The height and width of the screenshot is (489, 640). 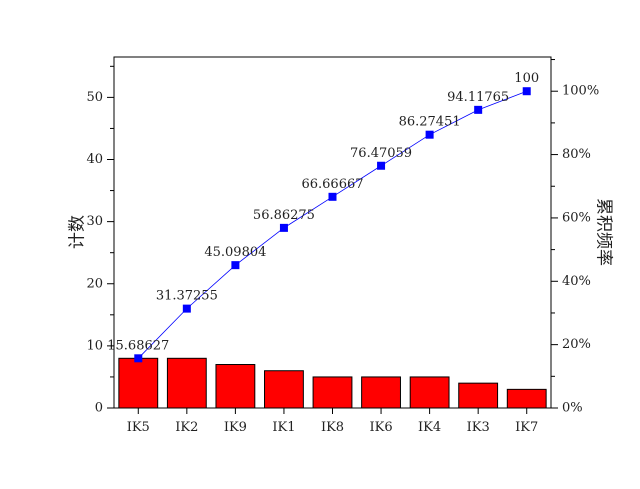 What do you see at coordinates (186, 427) in the screenshot?
I see `x-tick-label: IK2` at bounding box center [186, 427].